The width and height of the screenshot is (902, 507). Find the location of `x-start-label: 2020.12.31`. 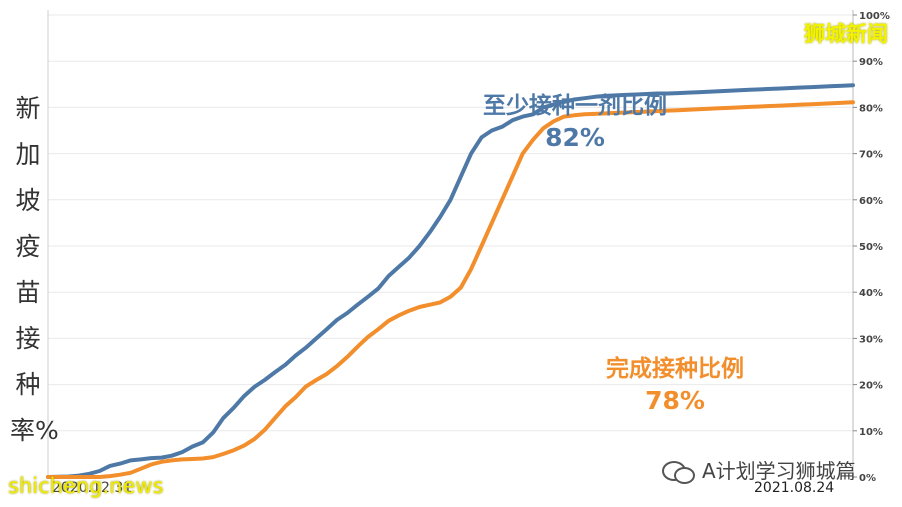

x-start-label: 2020.12.31 is located at coordinates (92, 488).